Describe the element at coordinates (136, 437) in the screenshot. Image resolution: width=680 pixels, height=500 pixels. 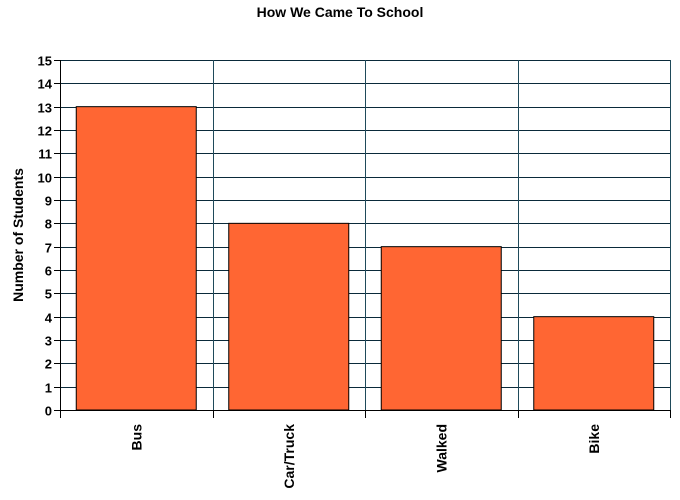
I see `x-category-label: Bus` at that location.